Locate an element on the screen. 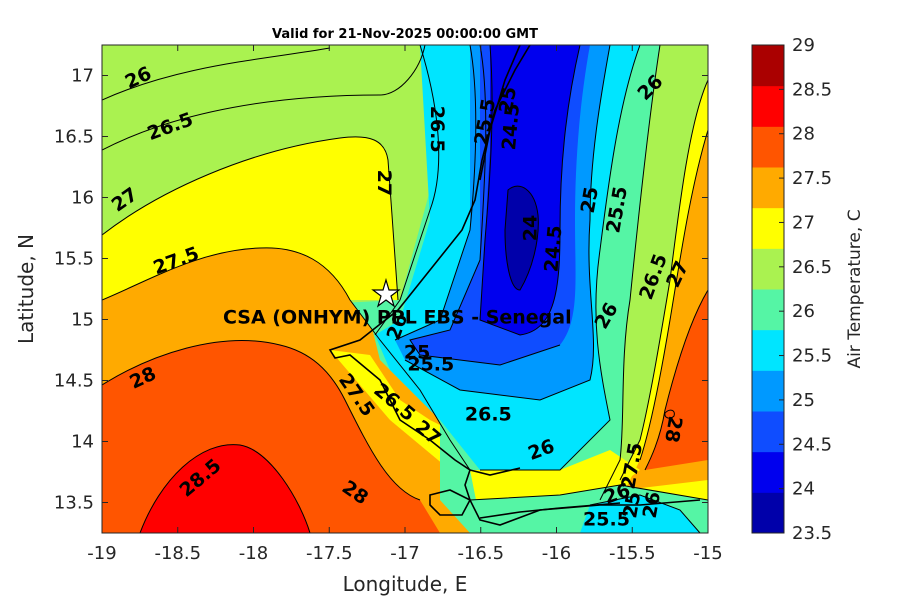 The height and width of the screenshot is (600, 900). x-axis-label: Longitude, E is located at coordinates (405, 584).